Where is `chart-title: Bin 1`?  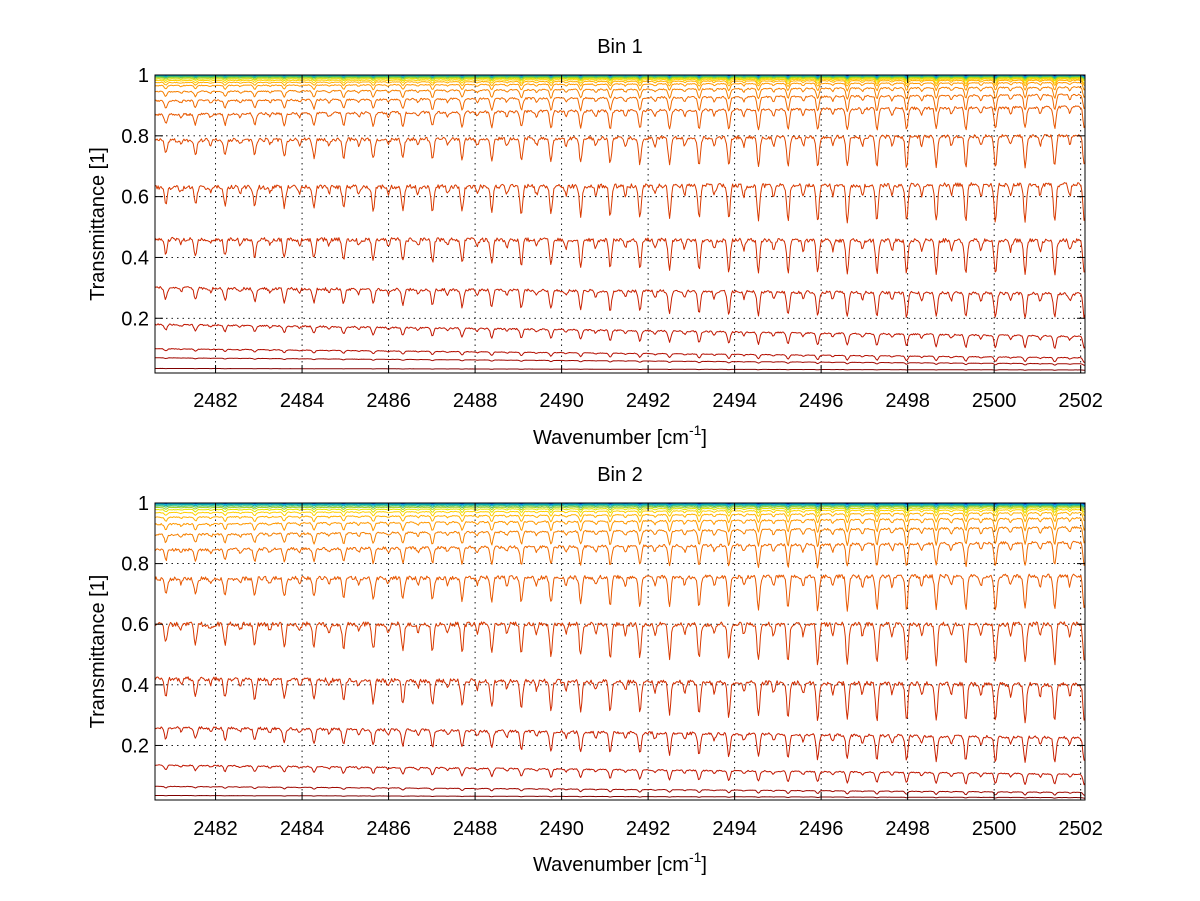 chart-title: Bin 1 is located at coordinates (620, 47).